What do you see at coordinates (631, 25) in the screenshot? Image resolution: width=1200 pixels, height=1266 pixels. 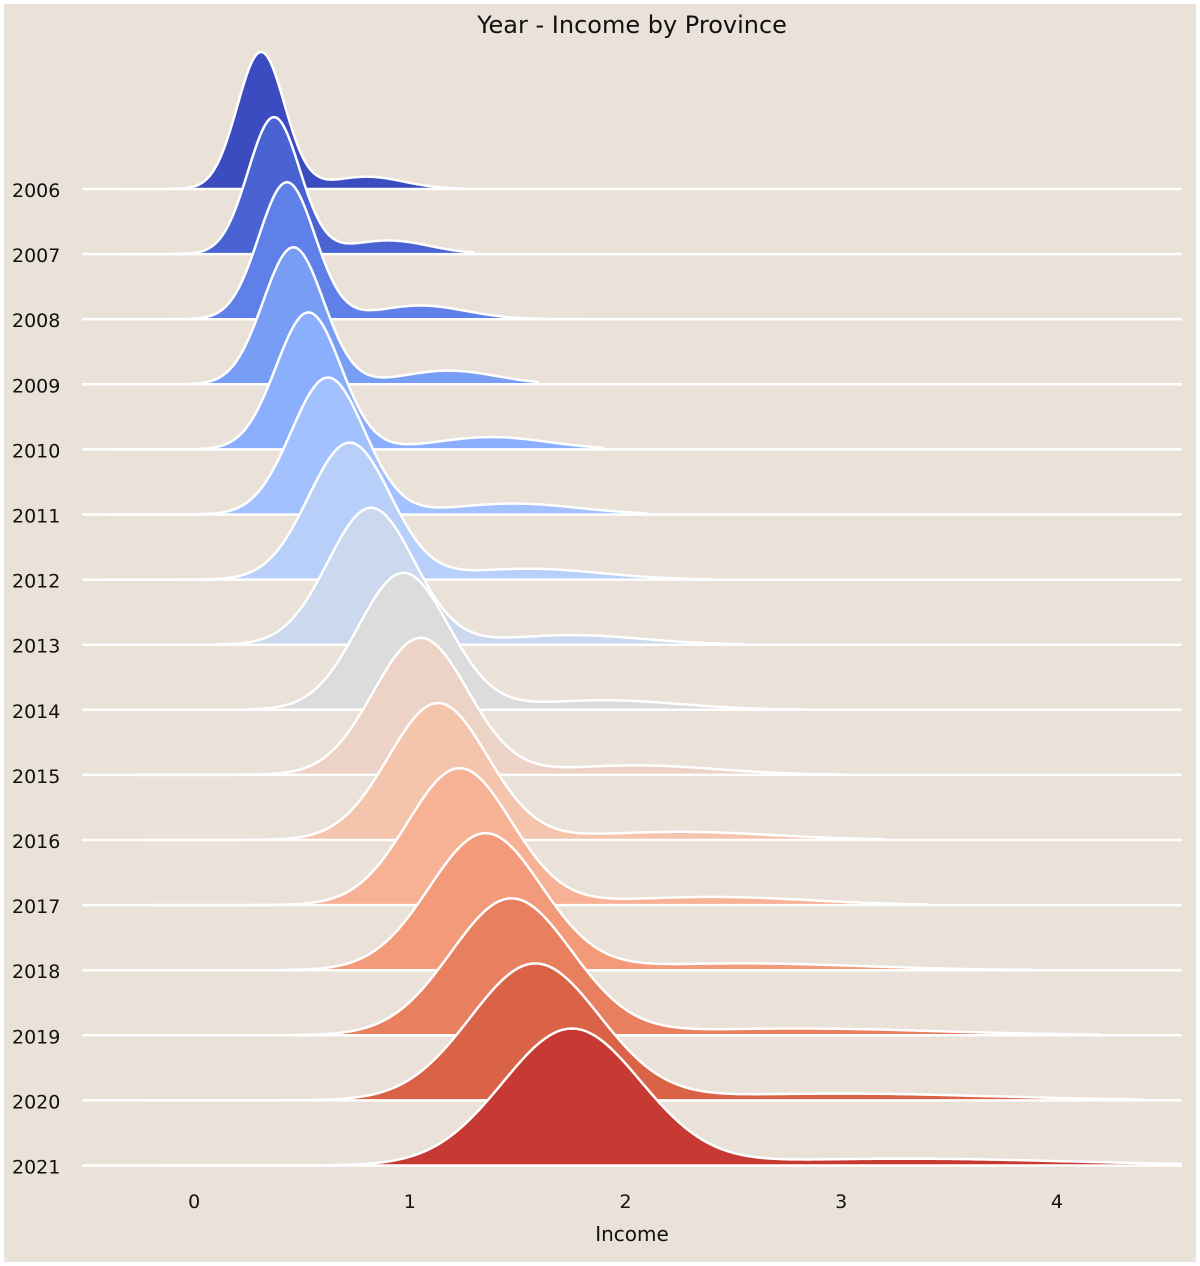 I see `chart-title: Year - Income by Province` at bounding box center [631, 25].